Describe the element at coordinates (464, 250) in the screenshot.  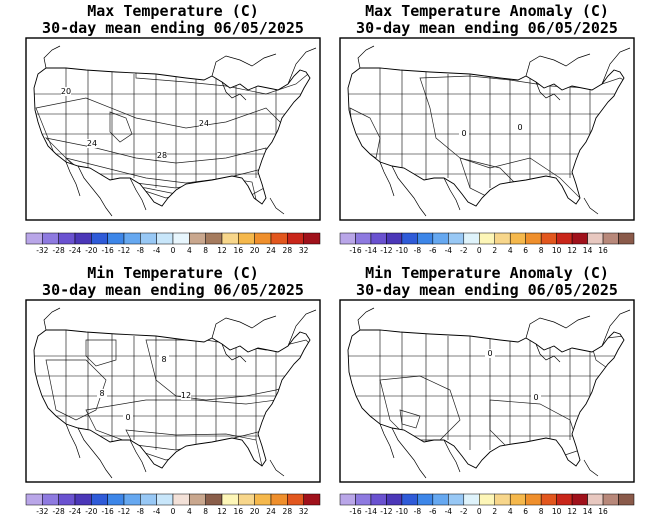
I see `colorbar-tick-label: -2` at that location.